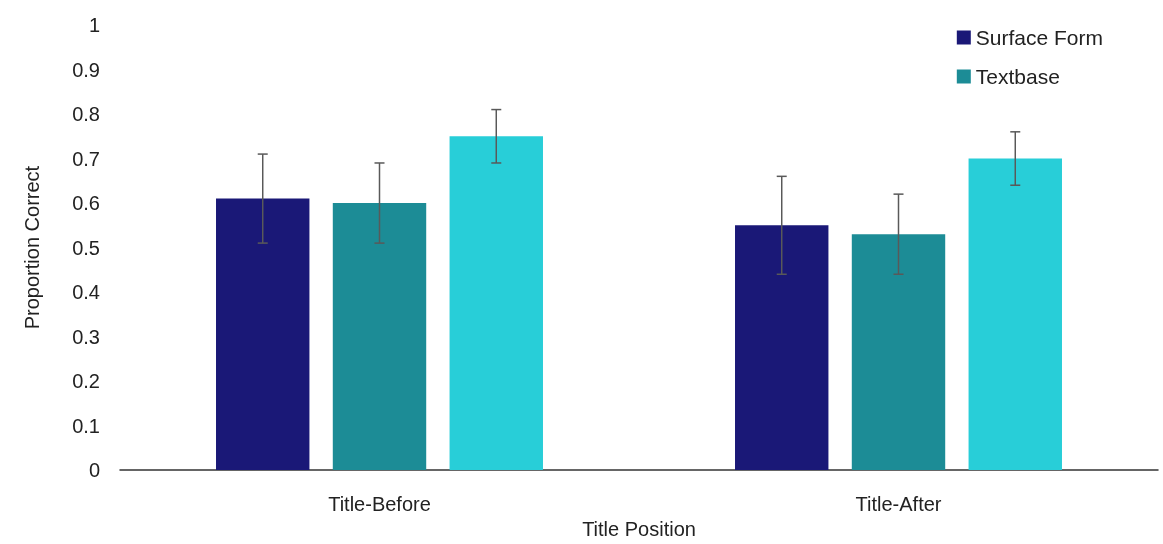  What do you see at coordinates (86, 425) in the screenshot?
I see `y-tick-label: 0.1` at bounding box center [86, 425].